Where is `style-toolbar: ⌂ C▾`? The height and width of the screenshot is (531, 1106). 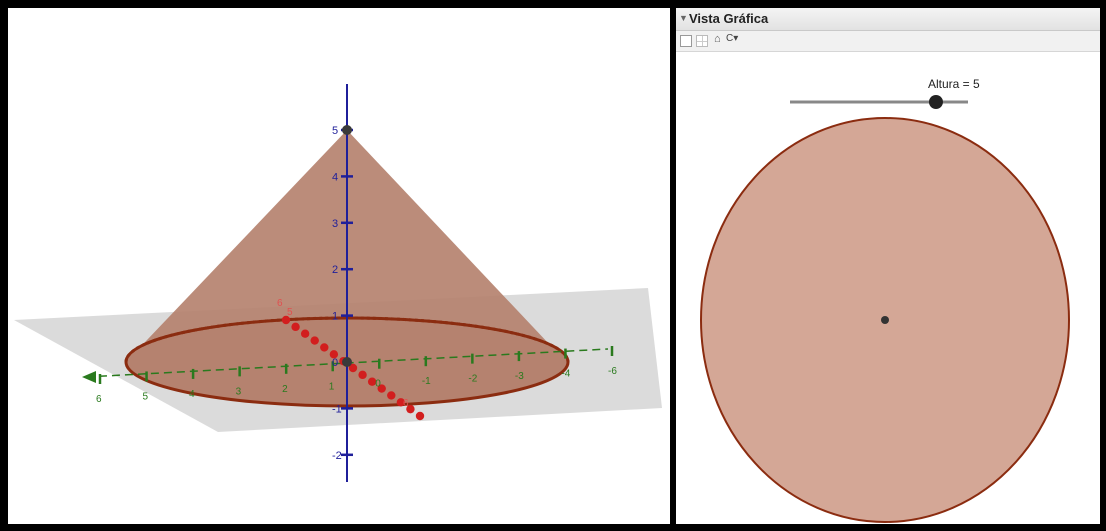
style-toolbar: ⌂ C▾ is located at coordinates (888, 41).